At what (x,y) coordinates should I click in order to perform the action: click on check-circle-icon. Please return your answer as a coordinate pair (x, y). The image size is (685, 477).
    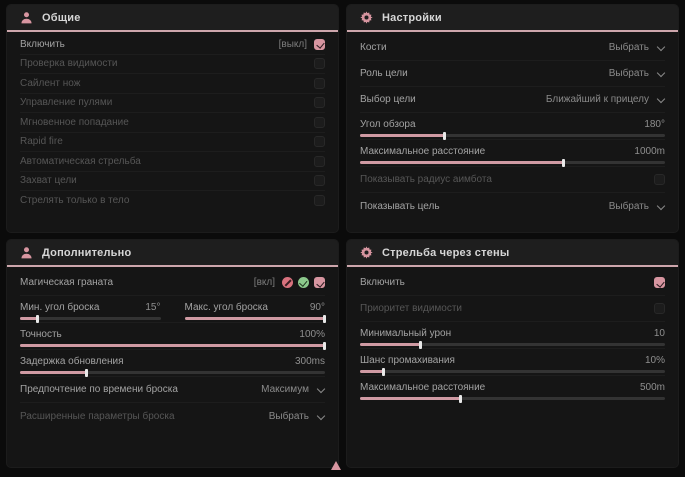
    Looking at the image, I should click on (303, 282).